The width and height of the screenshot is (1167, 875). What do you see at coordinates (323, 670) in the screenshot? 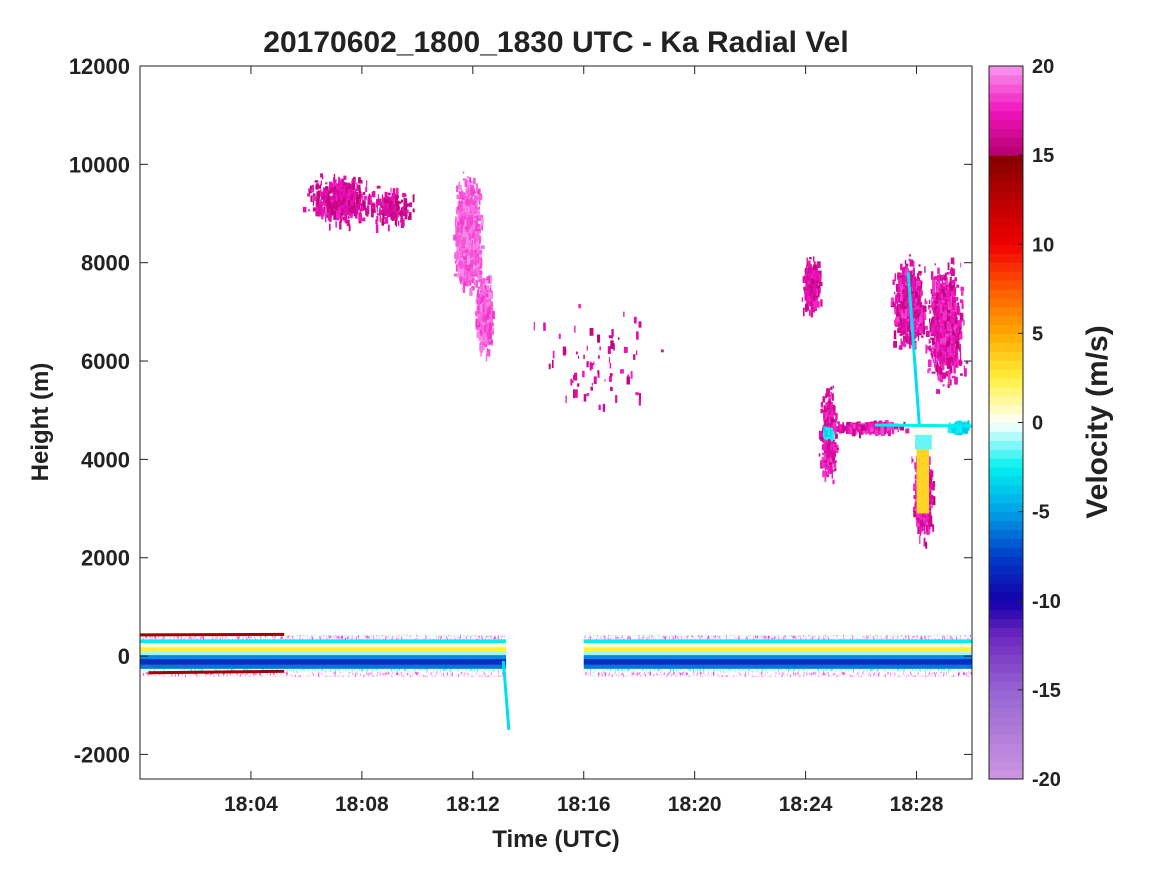
I see `surface-layer-a-lower-cyan` at bounding box center [323, 670].